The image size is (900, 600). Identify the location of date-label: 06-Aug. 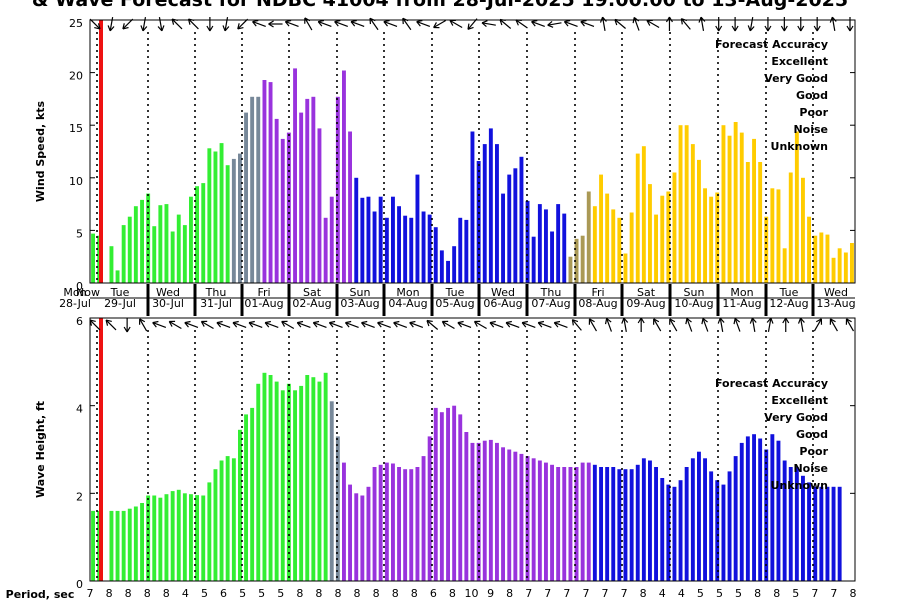
(502, 303).